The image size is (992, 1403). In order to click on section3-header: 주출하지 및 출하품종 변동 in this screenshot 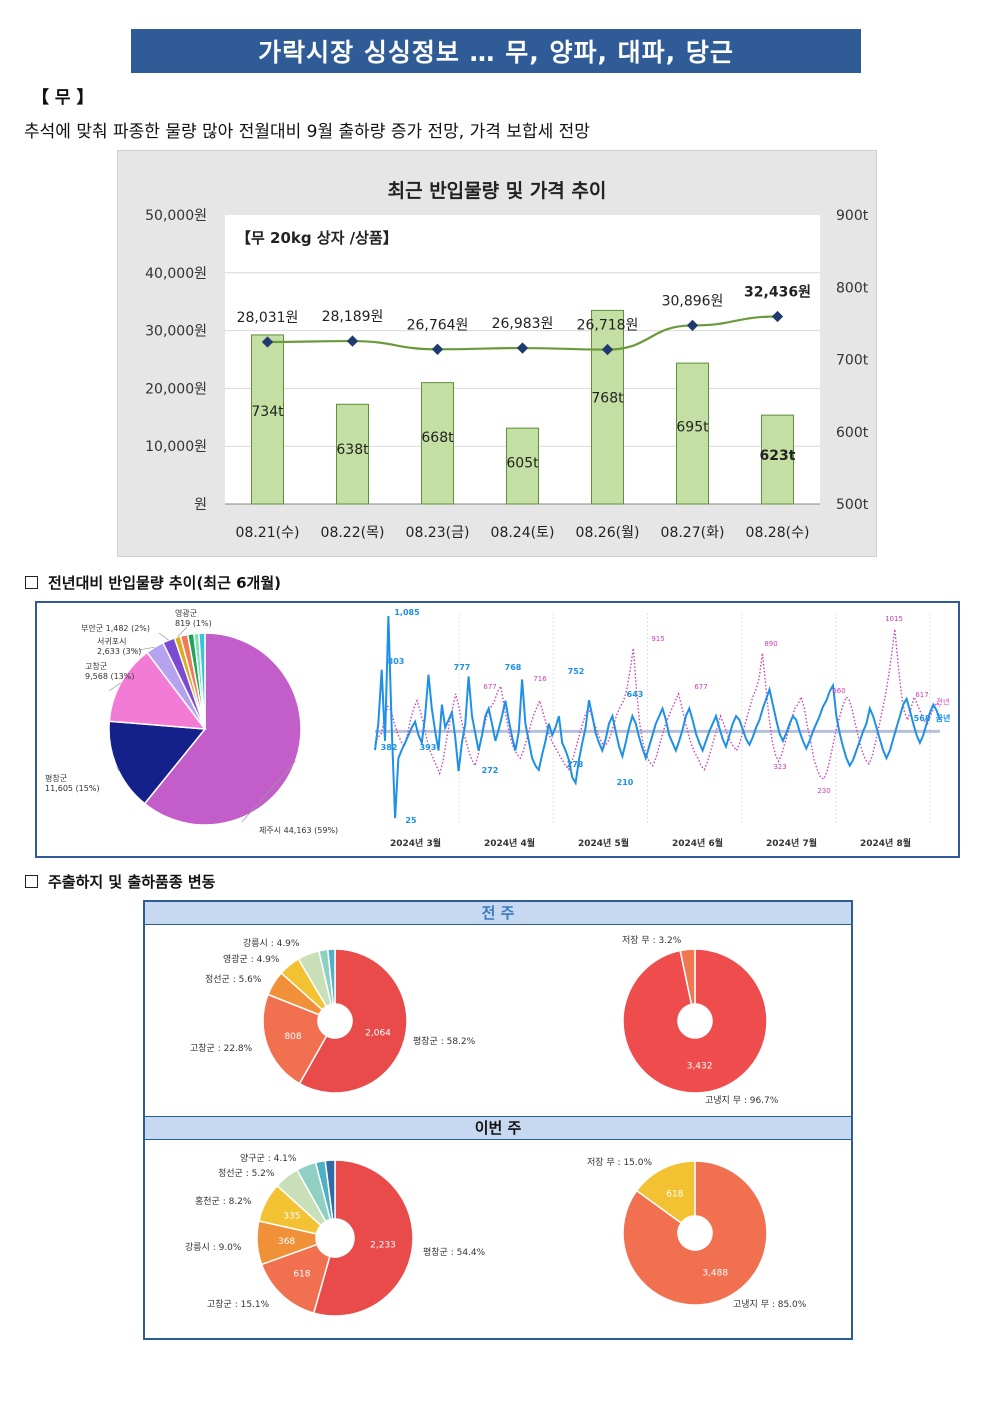, I will do `click(120, 881)`.